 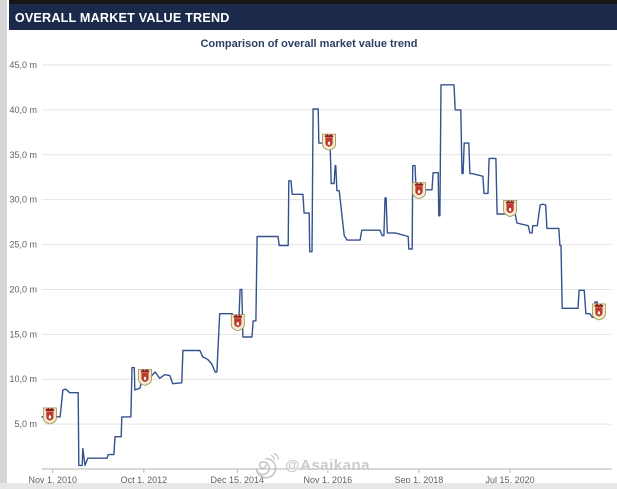 I want to click on header-bar: OVERALL MARKET VALUE TREND, so click(x=313, y=17).